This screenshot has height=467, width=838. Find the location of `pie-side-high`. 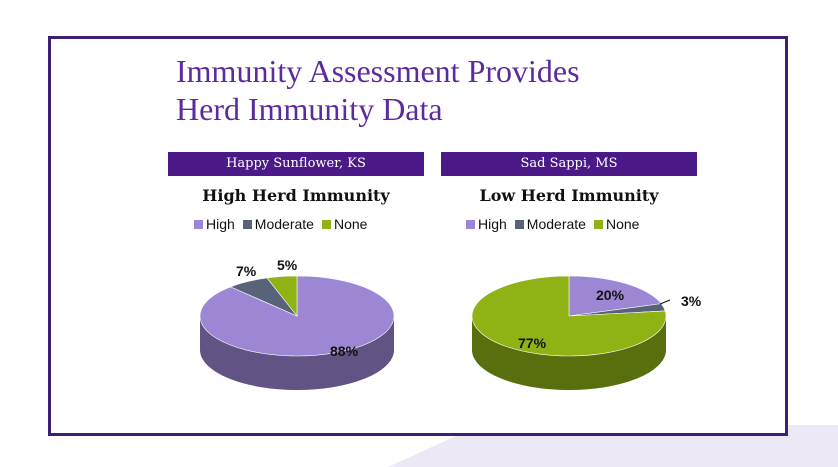

pie-side-high is located at coordinates (297, 353).